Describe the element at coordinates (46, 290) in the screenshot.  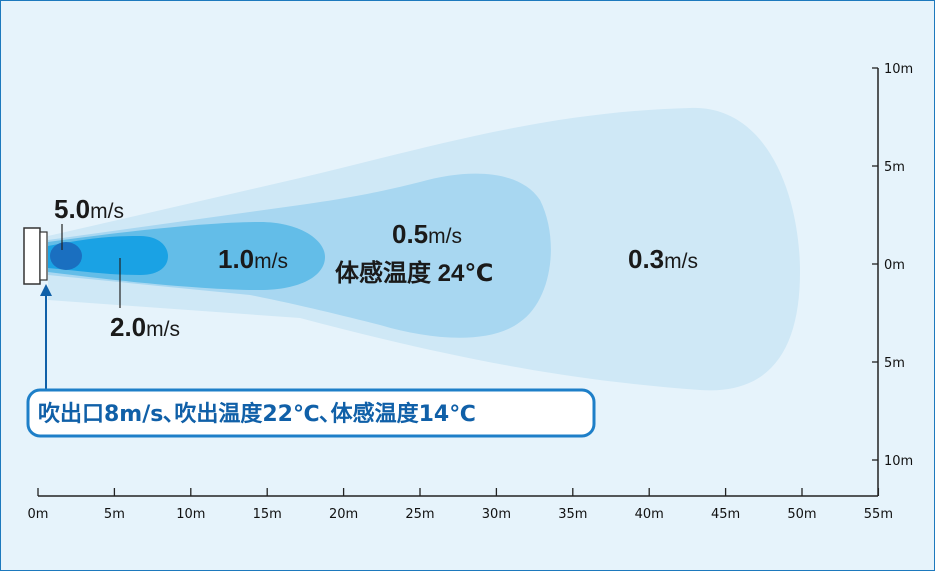
I see `callout-arrow-head` at that location.